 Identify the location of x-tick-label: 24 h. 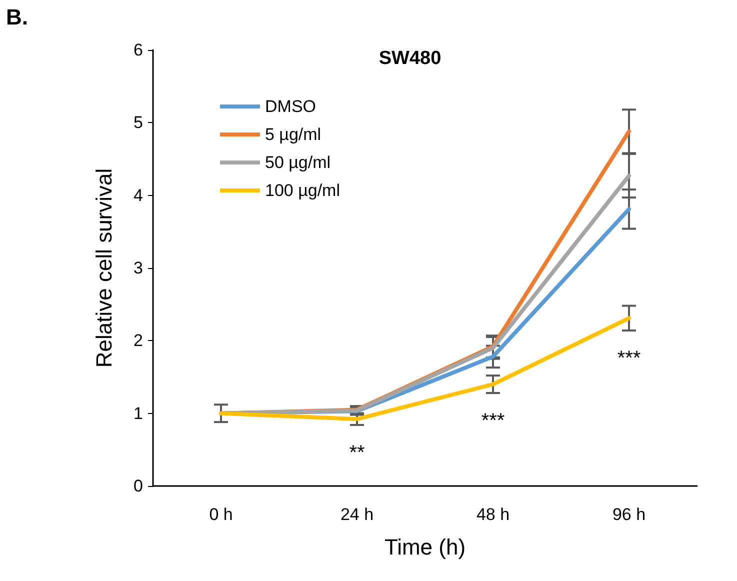
(357, 514).